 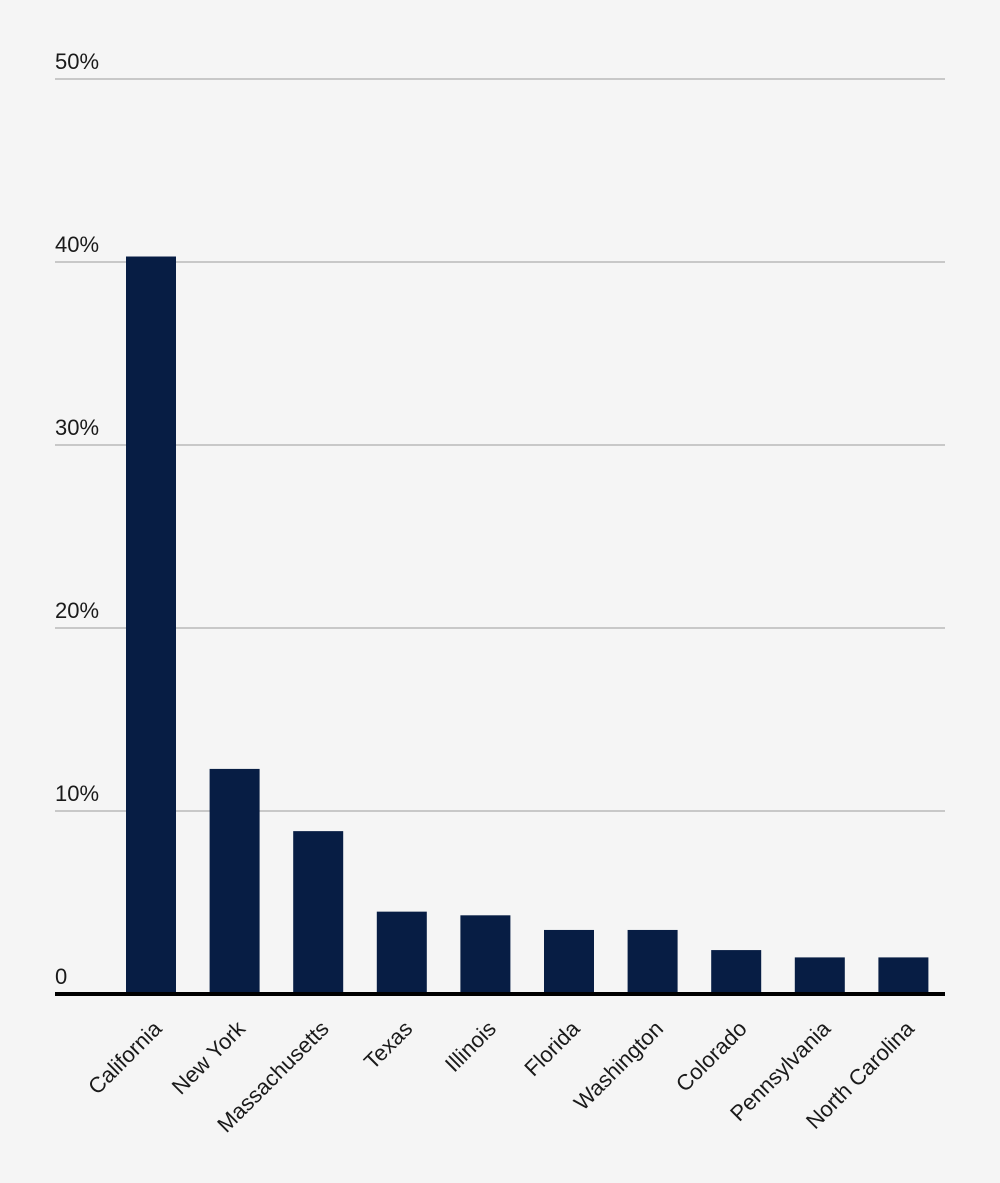 What do you see at coordinates (318, 912) in the screenshot?
I see `bar-massachusetts` at bounding box center [318, 912].